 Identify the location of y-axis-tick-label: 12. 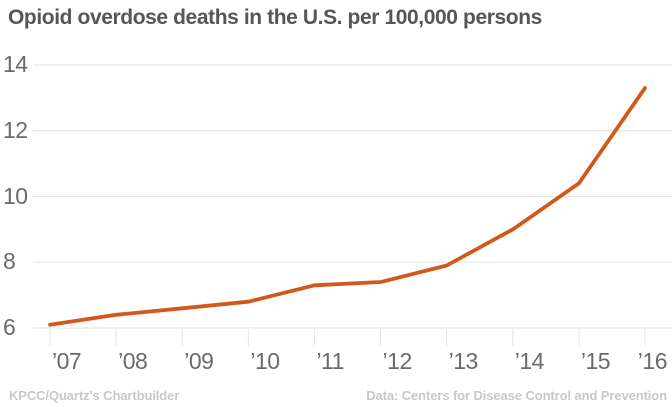
(15, 129).